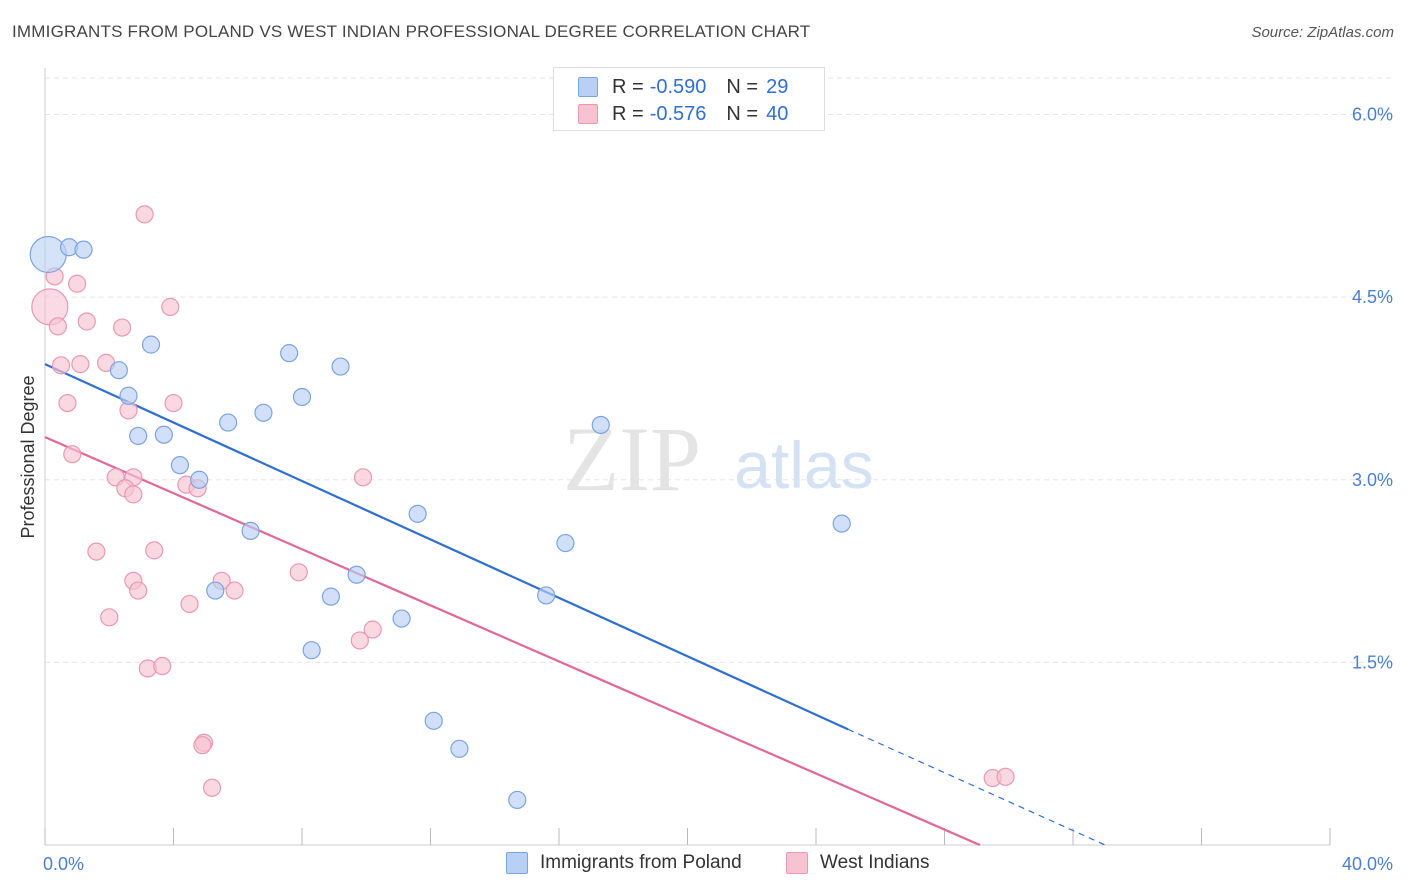 The image size is (1406, 892). What do you see at coordinates (641, 862) in the screenshot?
I see `poland-legend-label: Immigrants from Poland` at bounding box center [641, 862].